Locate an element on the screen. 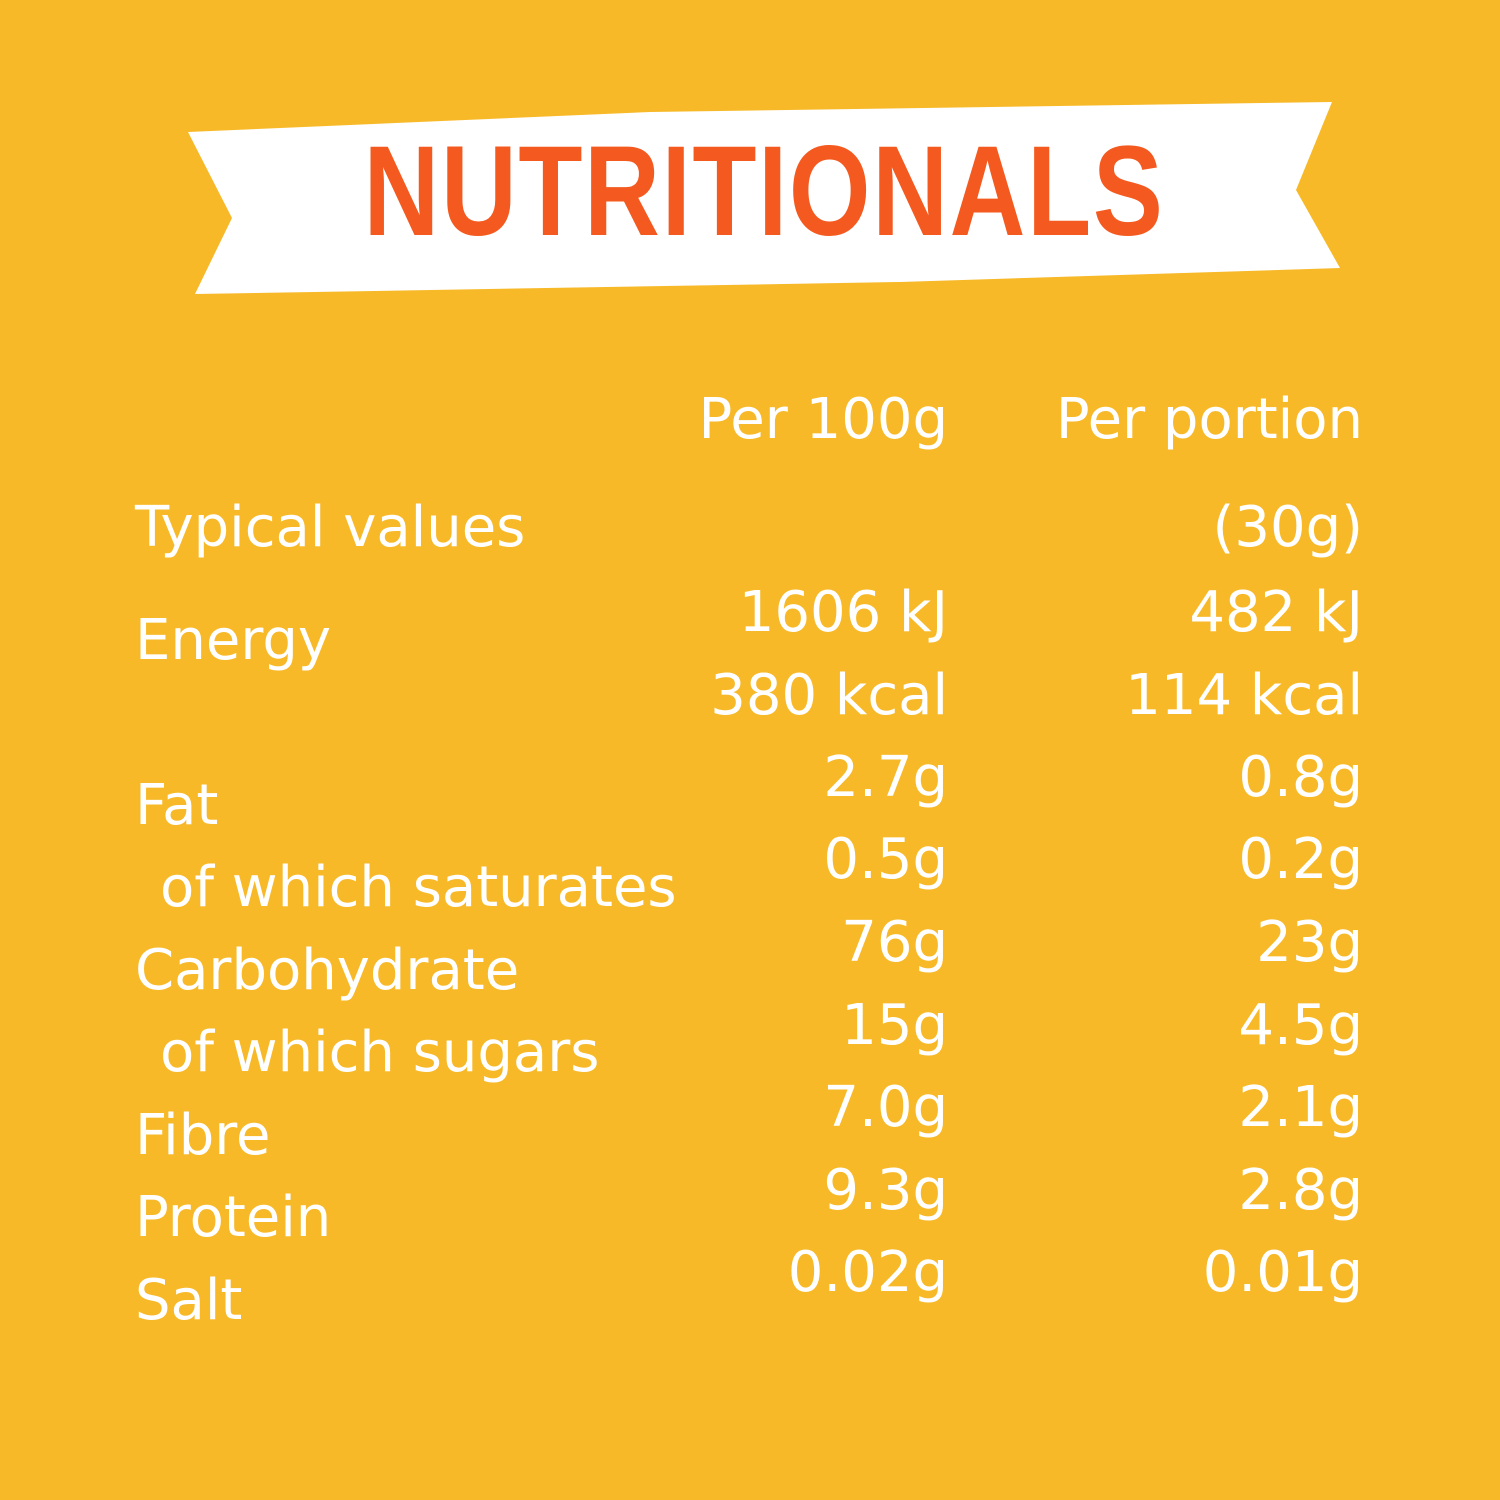 This screenshot has height=1500, width=1500. row-label-protein: Protein is located at coordinates (233, 1217).